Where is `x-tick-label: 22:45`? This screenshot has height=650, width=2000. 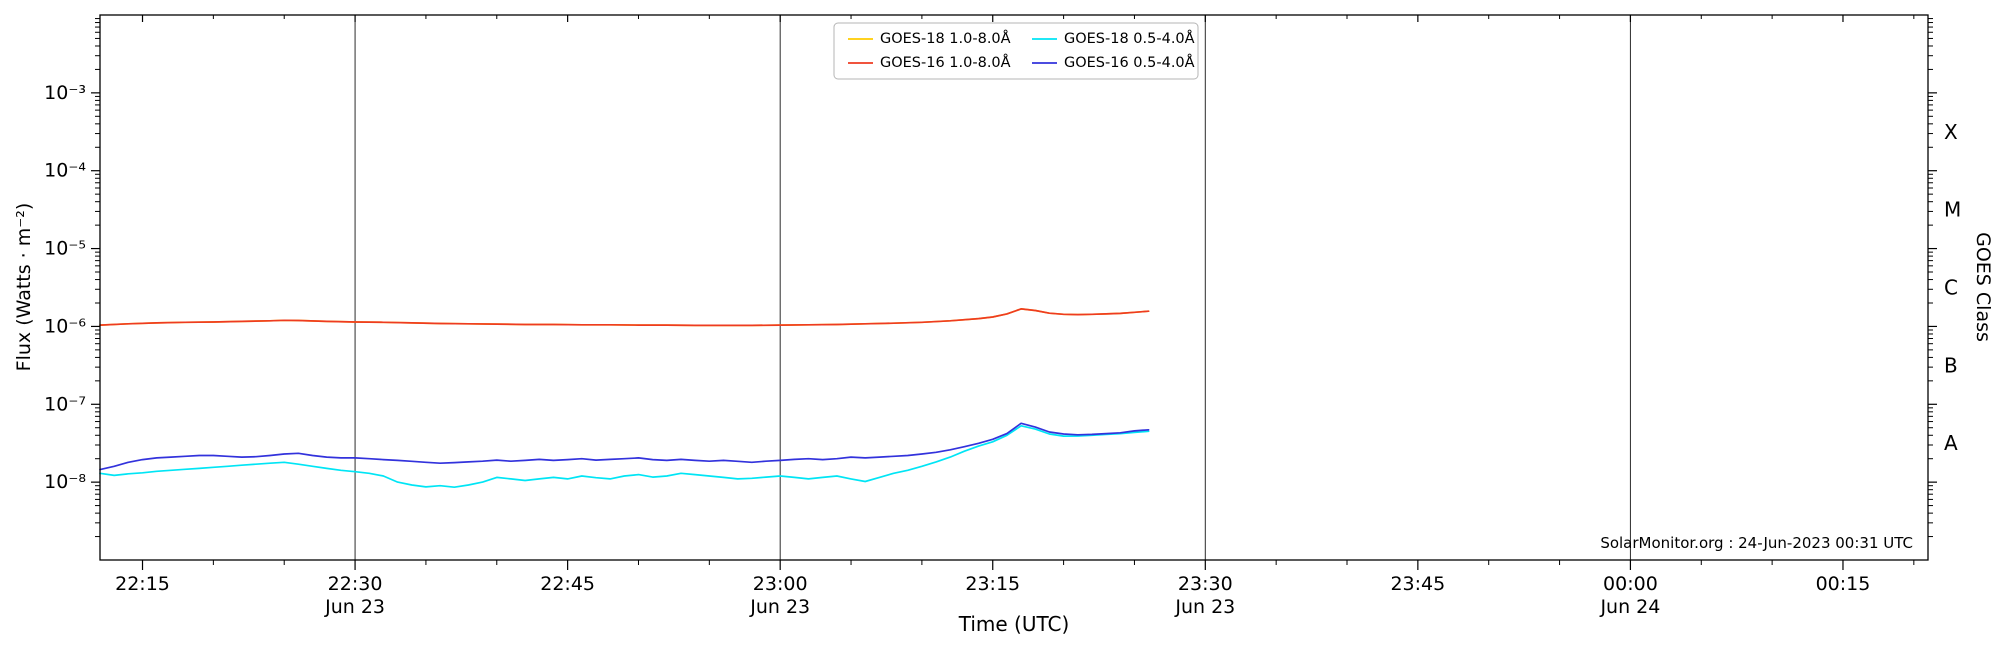 x-tick-label: 22:45 is located at coordinates (567, 584).